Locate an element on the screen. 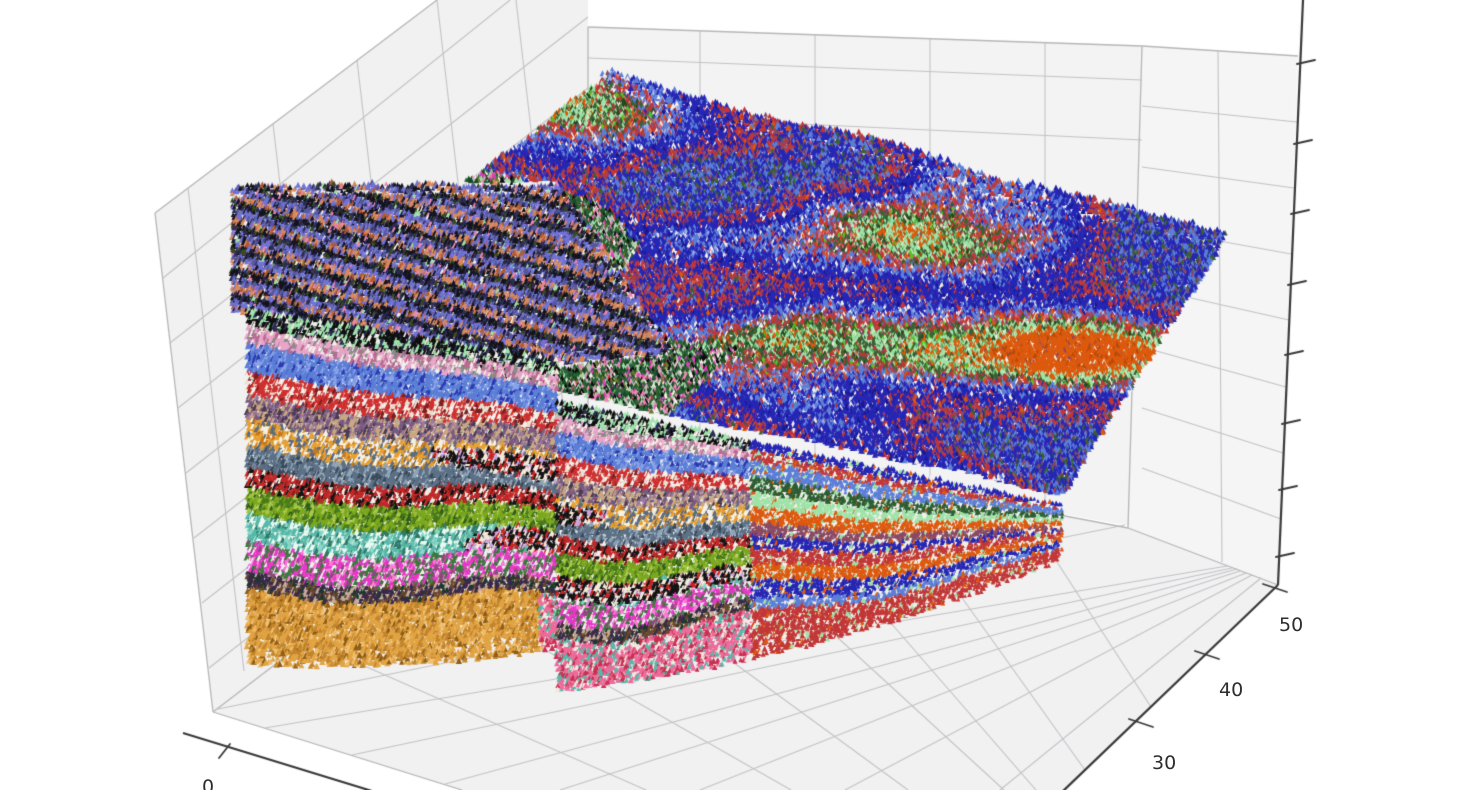  x-tick-label-0: 0 is located at coordinates (208, 783).